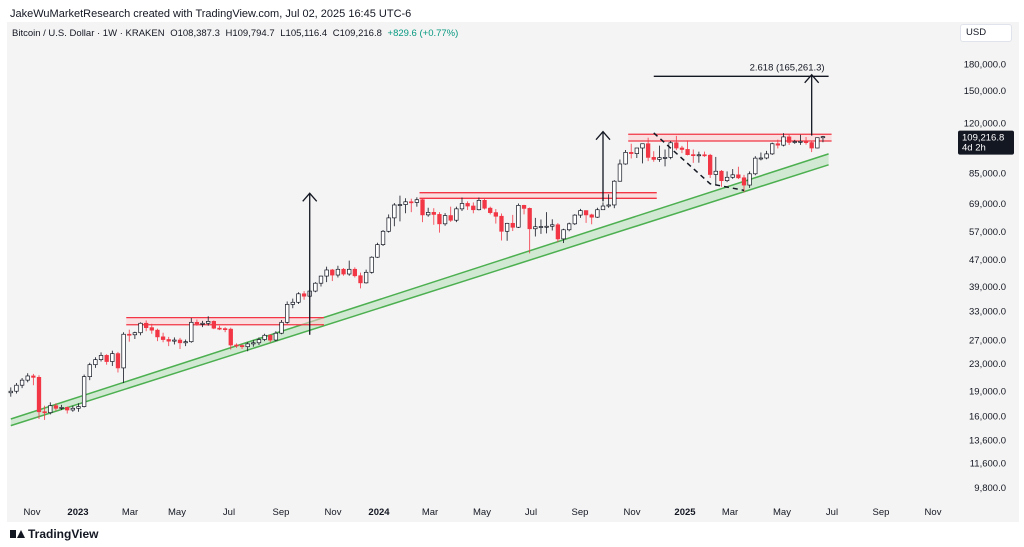  Describe the element at coordinates (54, 534) in the screenshot. I see `tradingview-footer: TradingView` at that location.